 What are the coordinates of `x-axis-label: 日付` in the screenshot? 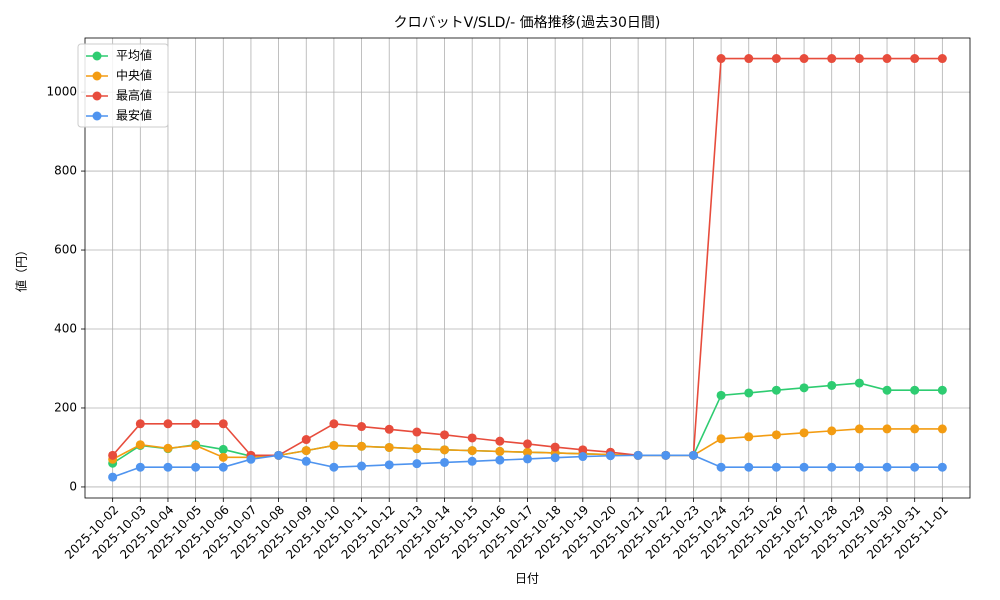 It's located at (527, 579).